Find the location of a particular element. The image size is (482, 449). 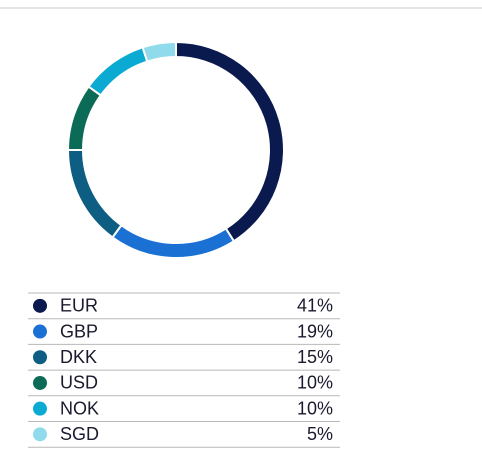

legend-value: 41% is located at coordinates (315, 306).